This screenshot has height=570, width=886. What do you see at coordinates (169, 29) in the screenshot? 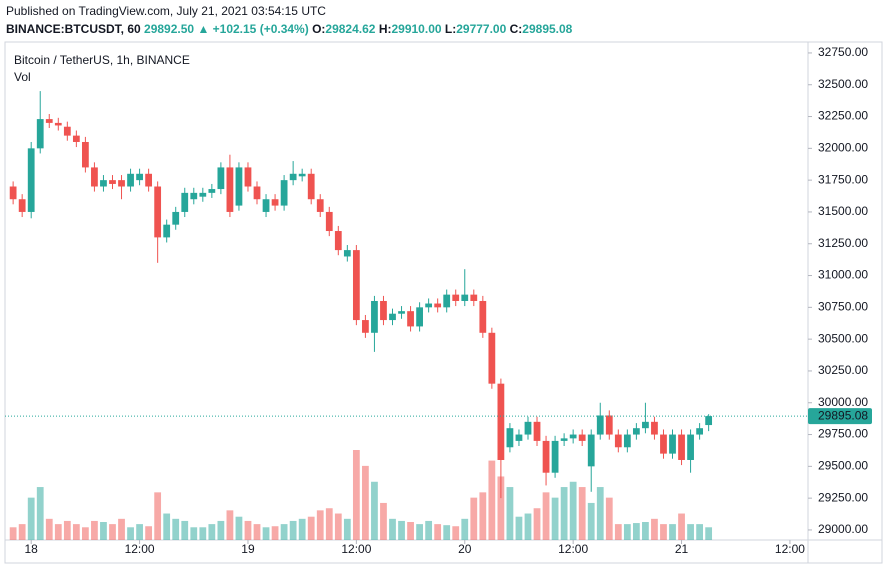
I see `price: 29892.50` at bounding box center [169, 29].